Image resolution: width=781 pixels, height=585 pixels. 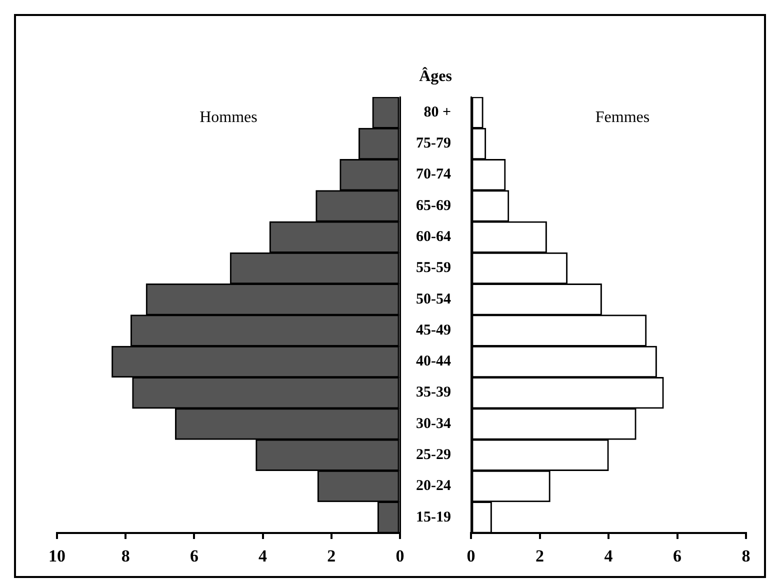 I want to click on y-tick-label: 80 +, so click(x=437, y=112).